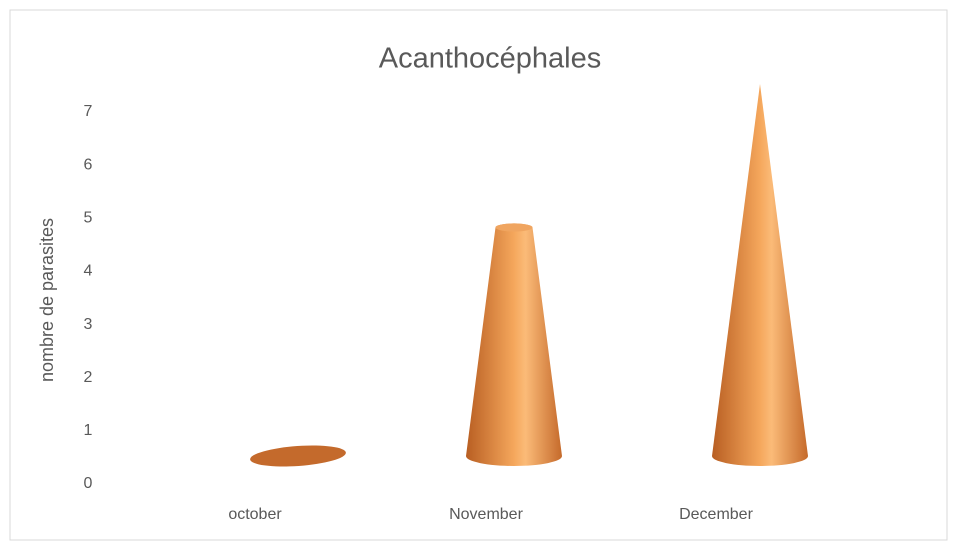 This screenshot has width=957, height=543. I want to click on y-tick-label: 3, so click(88, 324).